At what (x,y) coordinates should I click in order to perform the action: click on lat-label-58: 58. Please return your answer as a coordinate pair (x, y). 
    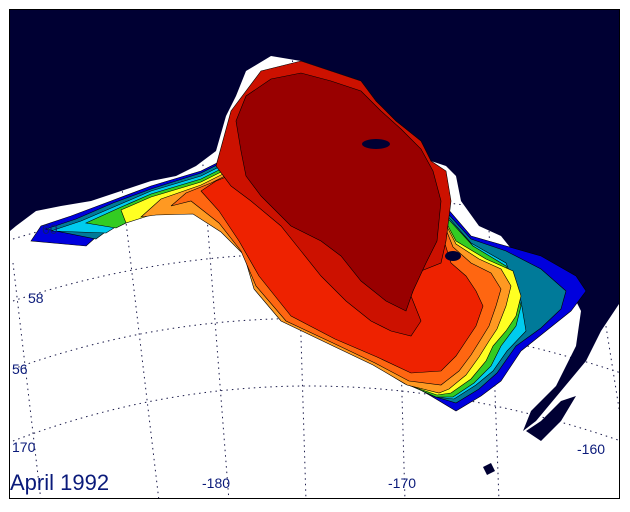
    Looking at the image, I should click on (36, 298).